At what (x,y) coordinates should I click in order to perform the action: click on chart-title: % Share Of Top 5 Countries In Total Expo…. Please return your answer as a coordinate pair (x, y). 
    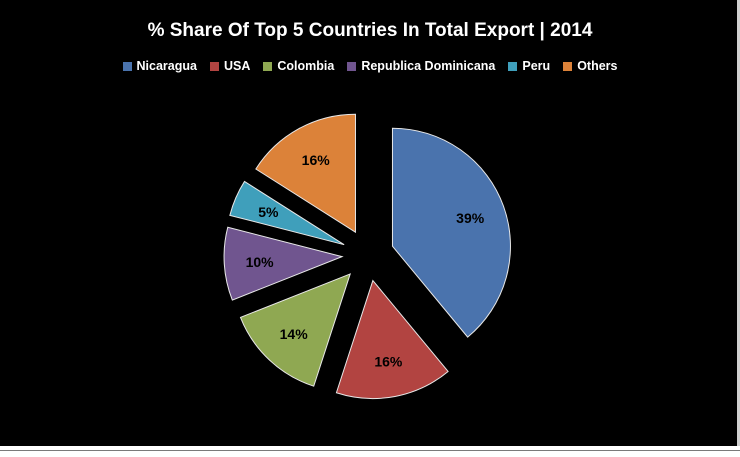
    Looking at the image, I should click on (370, 30).